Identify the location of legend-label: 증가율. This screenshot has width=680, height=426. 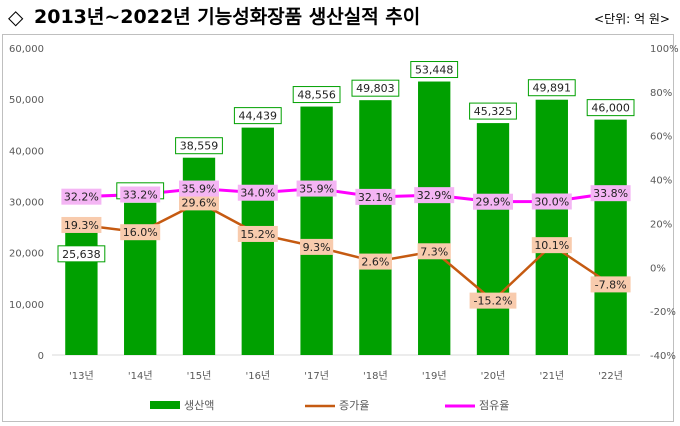
(354, 405).